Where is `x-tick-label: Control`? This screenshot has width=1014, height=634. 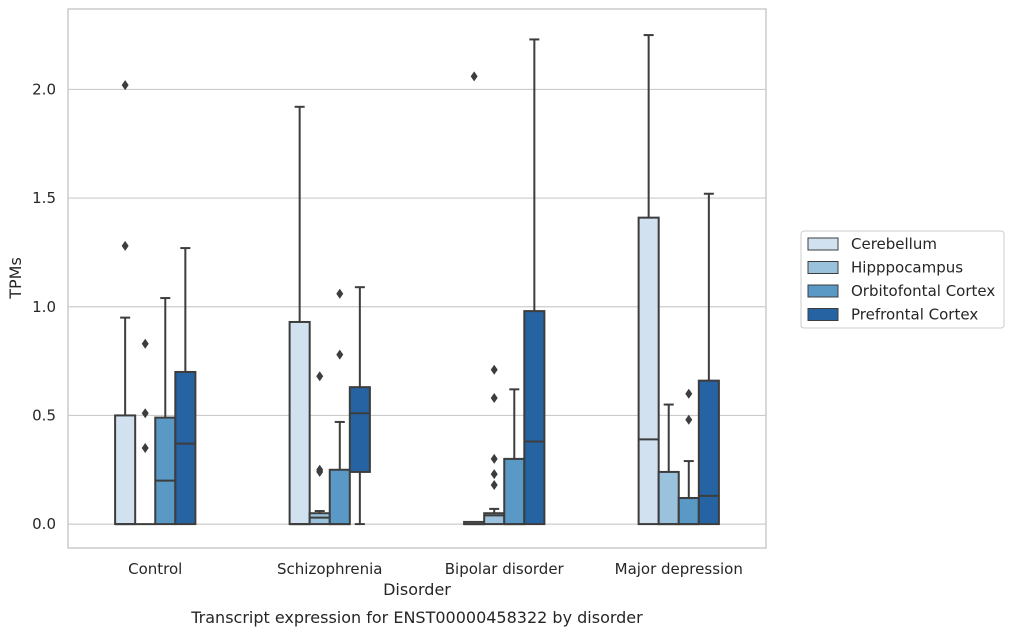 x-tick-label: Control is located at coordinates (155, 569).